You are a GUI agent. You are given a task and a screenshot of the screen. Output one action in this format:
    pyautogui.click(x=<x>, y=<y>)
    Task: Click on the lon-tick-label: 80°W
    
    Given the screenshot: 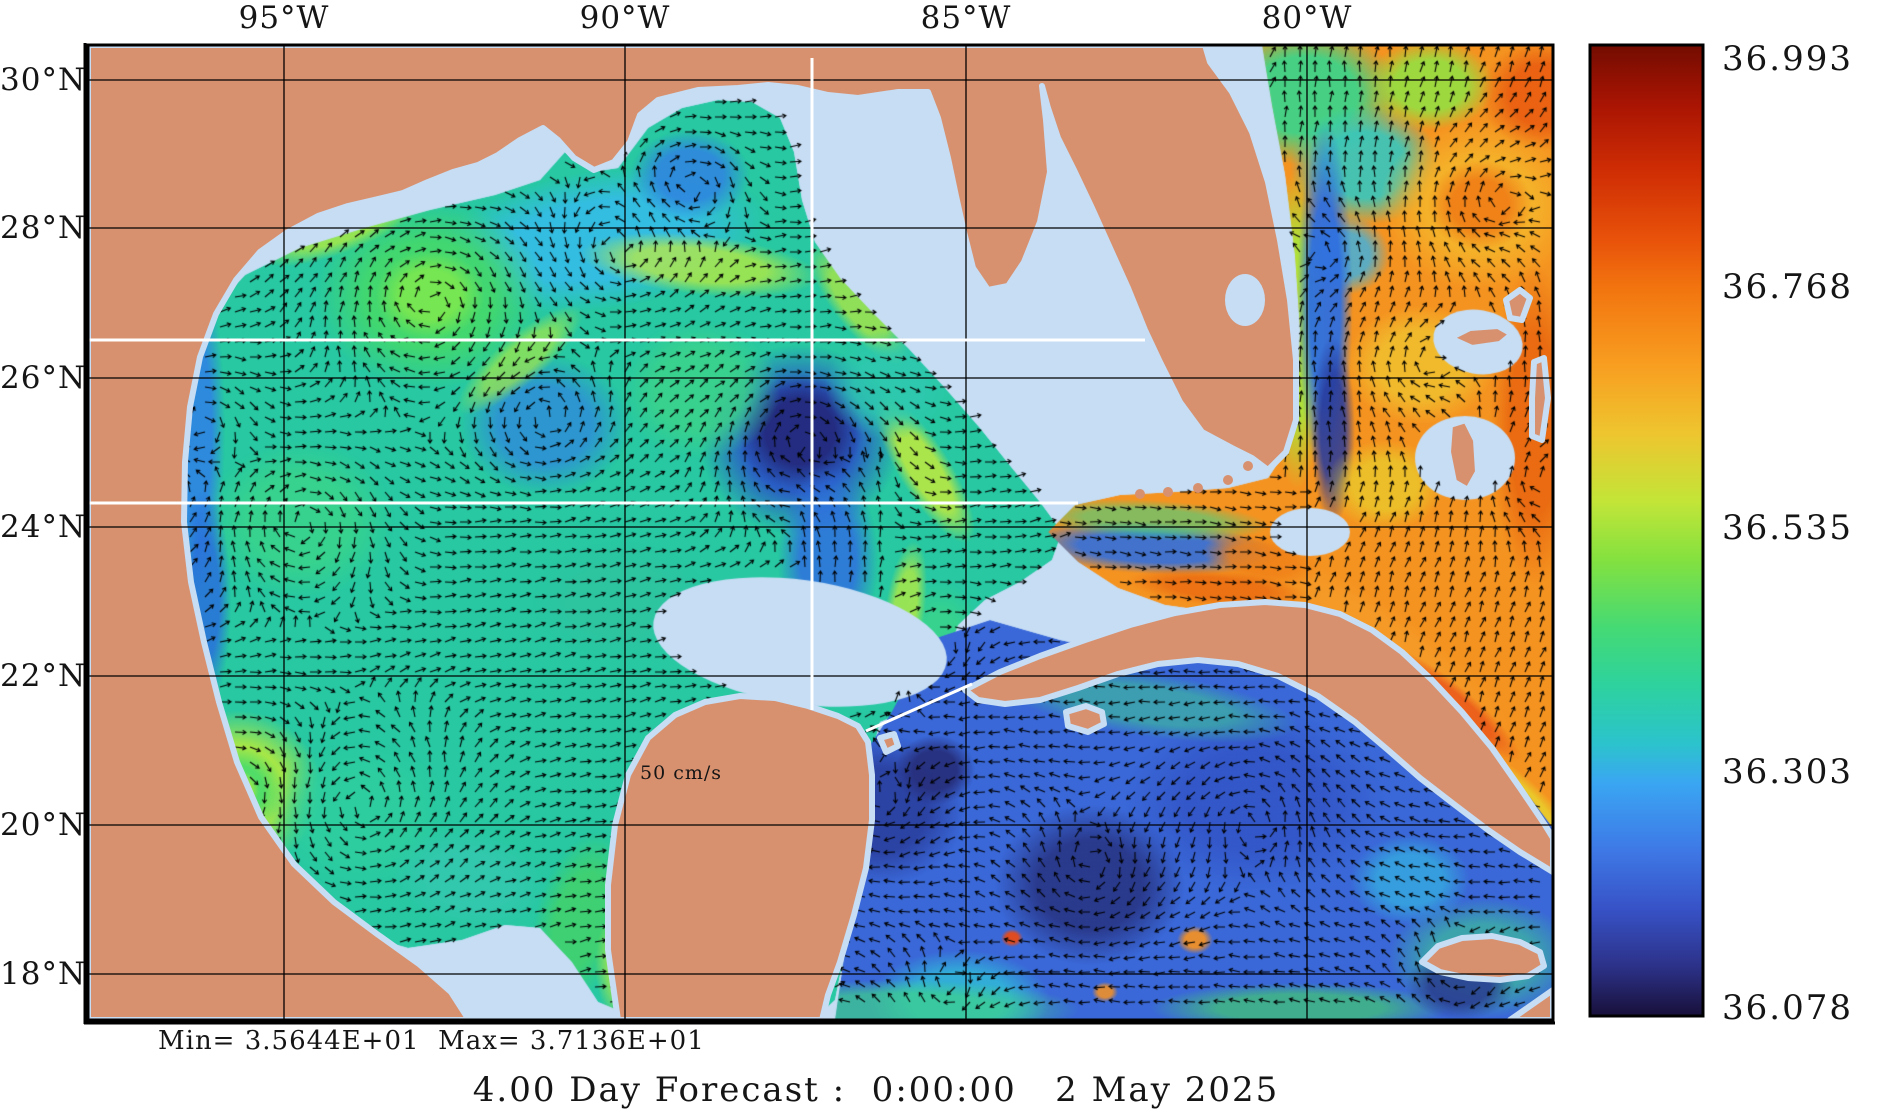 What is the action you would take?
    pyautogui.click(x=1307, y=18)
    